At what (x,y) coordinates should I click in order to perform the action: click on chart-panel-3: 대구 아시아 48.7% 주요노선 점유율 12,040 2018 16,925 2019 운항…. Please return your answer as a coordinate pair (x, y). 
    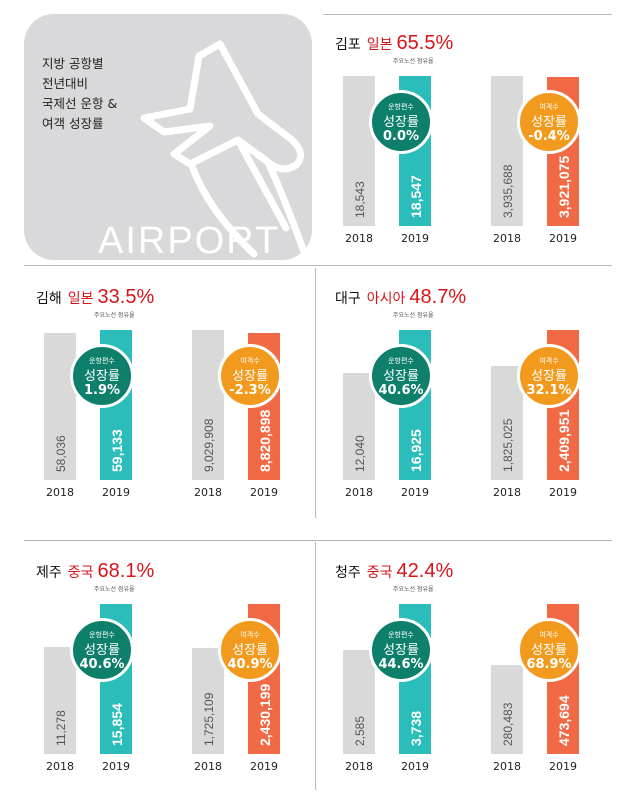
    Looking at the image, I should click on (468, 392).